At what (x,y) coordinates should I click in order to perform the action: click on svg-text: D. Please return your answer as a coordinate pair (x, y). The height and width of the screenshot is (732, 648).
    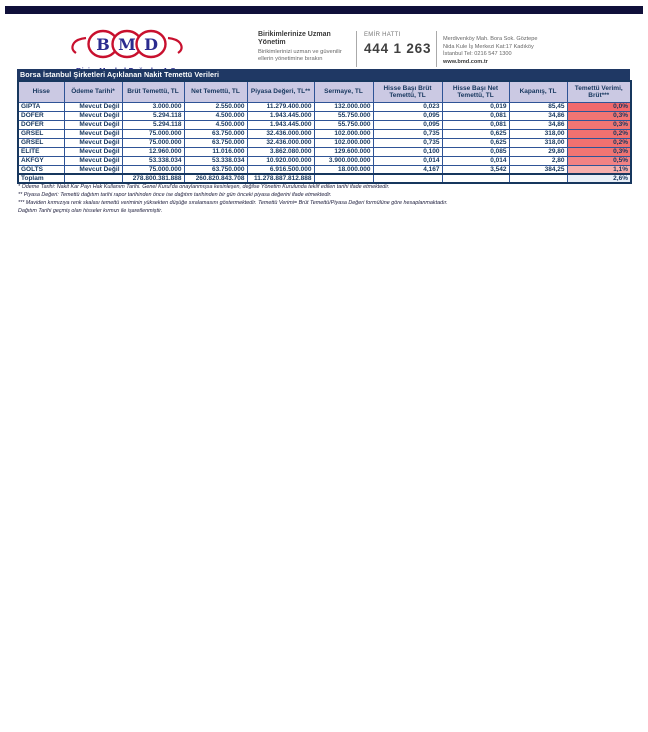
    Looking at the image, I should click on (151, 44).